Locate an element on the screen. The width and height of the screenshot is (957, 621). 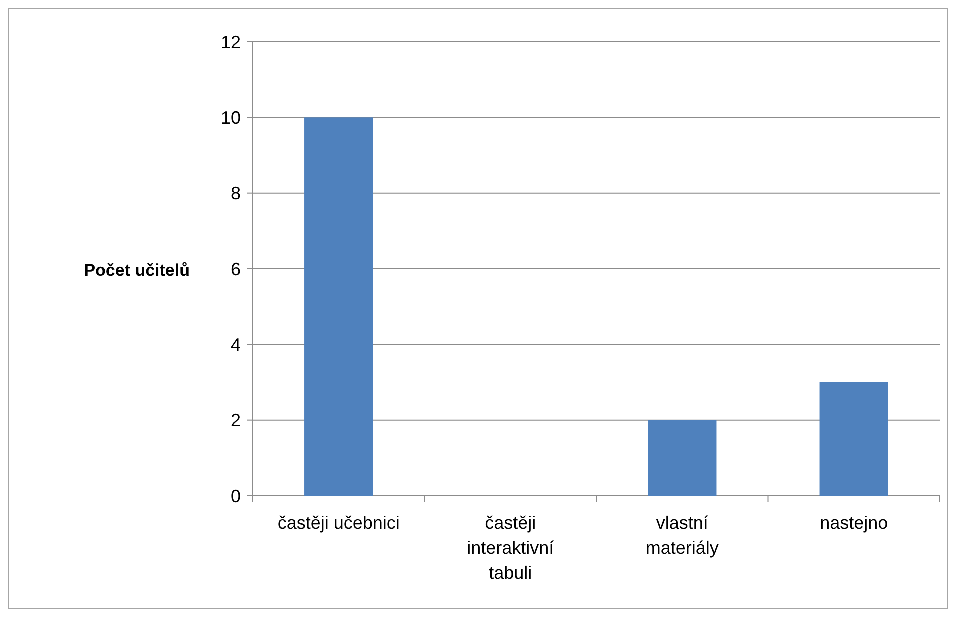
x-tick-label: častěji učebnici is located at coordinates (339, 523).